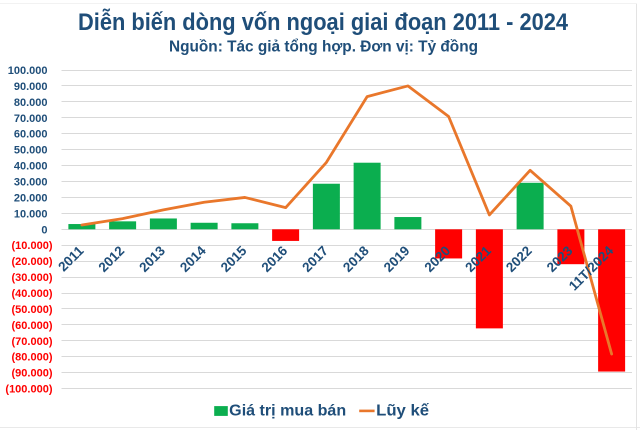 The image size is (640, 436). What do you see at coordinates (44, 230) in the screenshot?
I see `svg-text: 0` at bounding box center [44, 230].